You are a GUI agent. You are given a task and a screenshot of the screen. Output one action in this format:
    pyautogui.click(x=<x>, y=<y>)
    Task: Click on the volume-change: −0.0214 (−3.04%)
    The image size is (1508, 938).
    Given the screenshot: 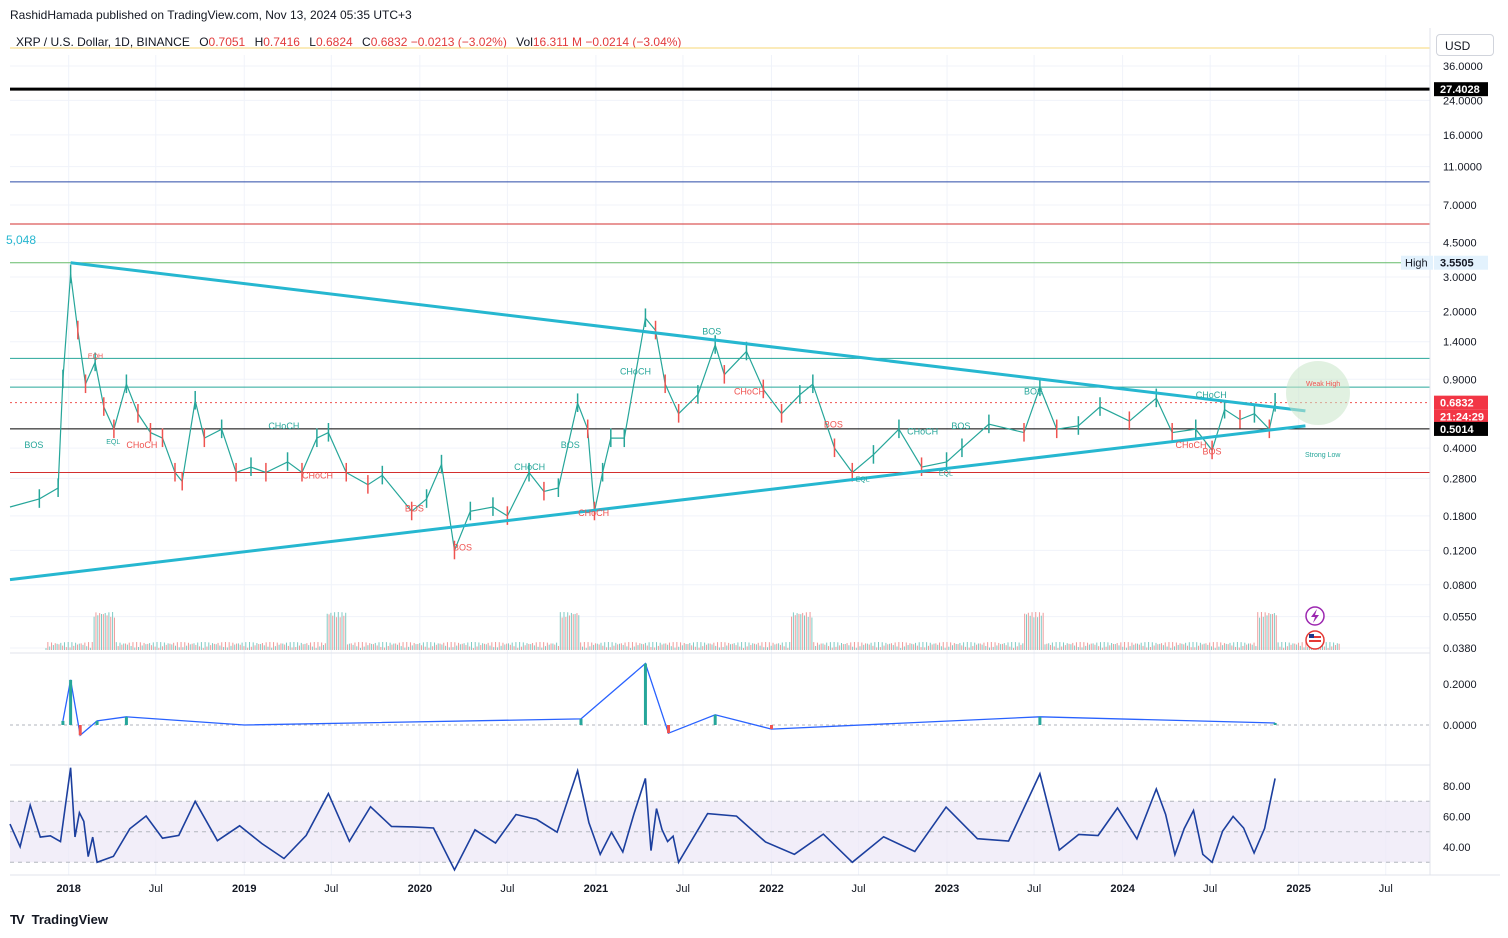 What is the action you would take?
    pyautogui.click(x=633, y=42)
    